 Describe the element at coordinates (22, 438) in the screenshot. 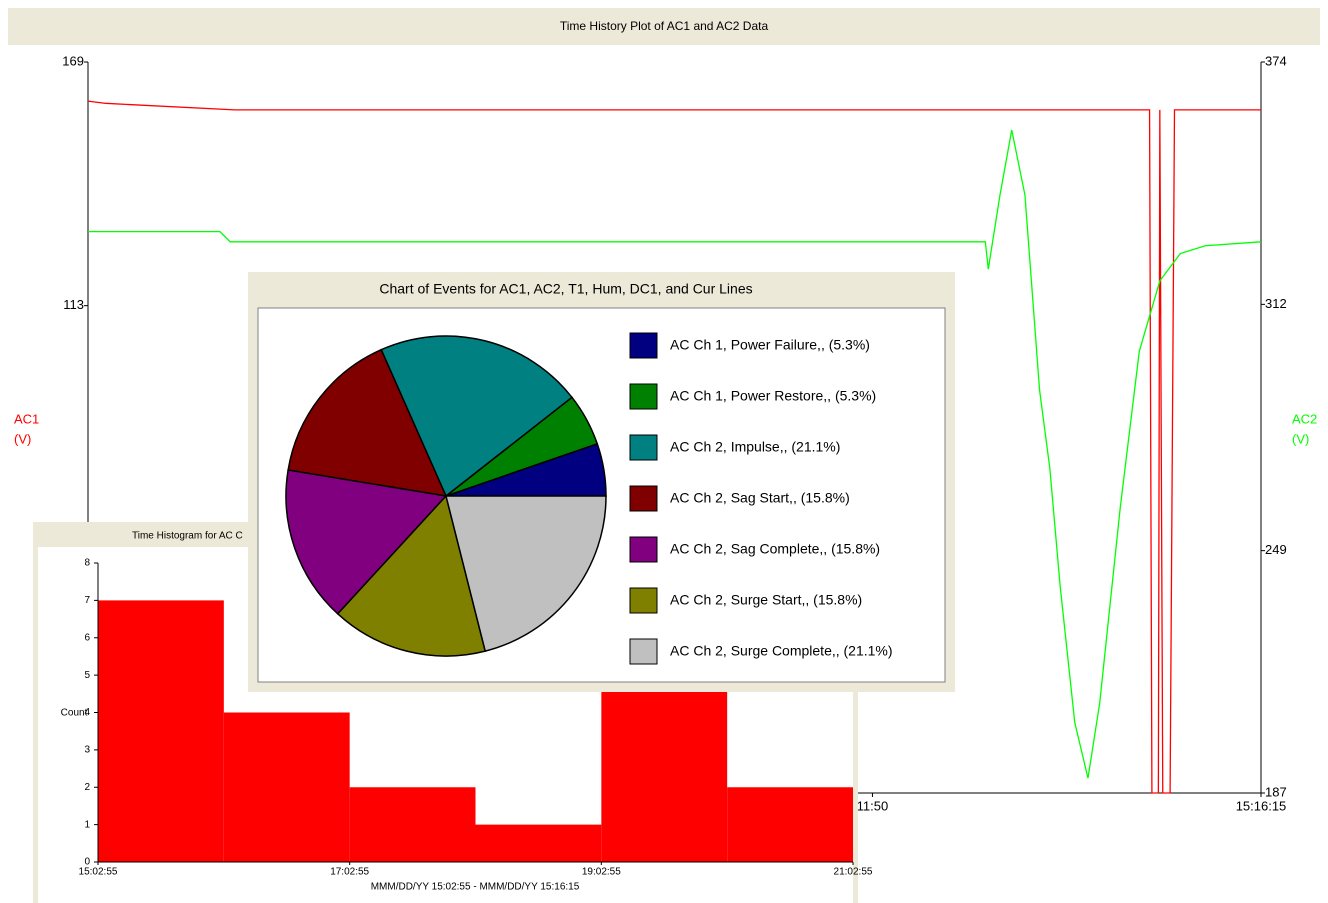

I see `y-axis-label: (V)` at that location.